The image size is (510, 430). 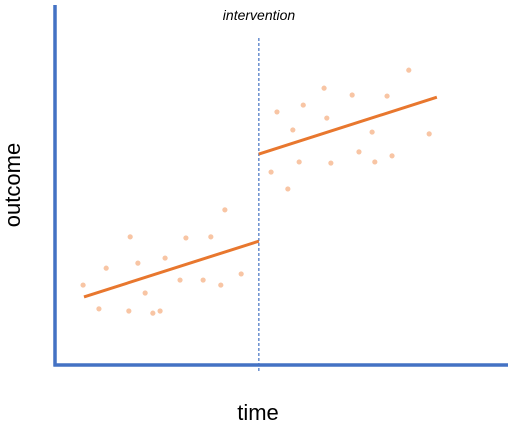 What do you see at coordinates (258, 412) in the screenshot?
I see `x-axis-label: time` at bounding box center [258, 412].